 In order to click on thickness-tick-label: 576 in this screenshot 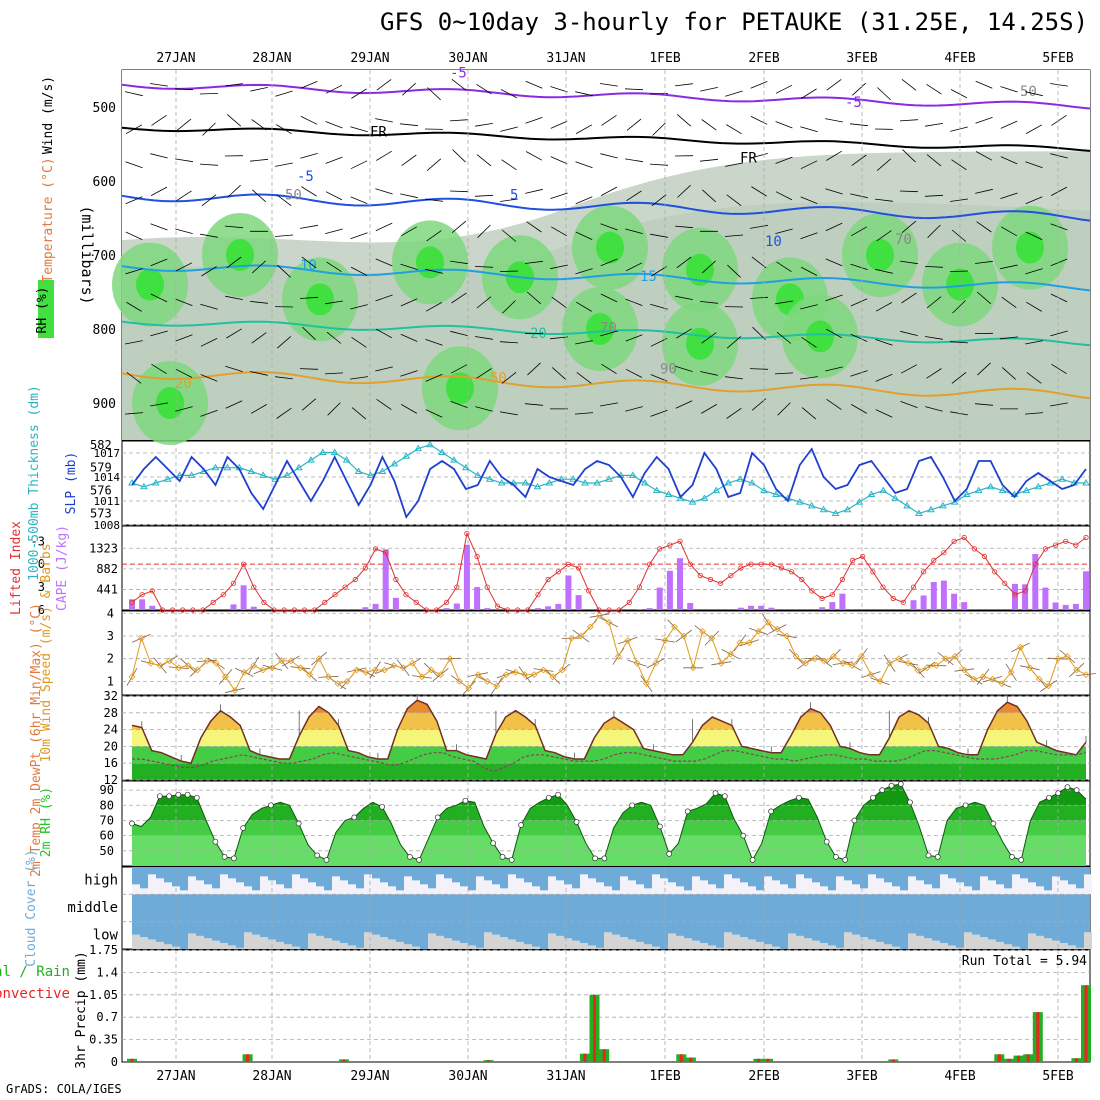, I will do `click(101, 491)`.